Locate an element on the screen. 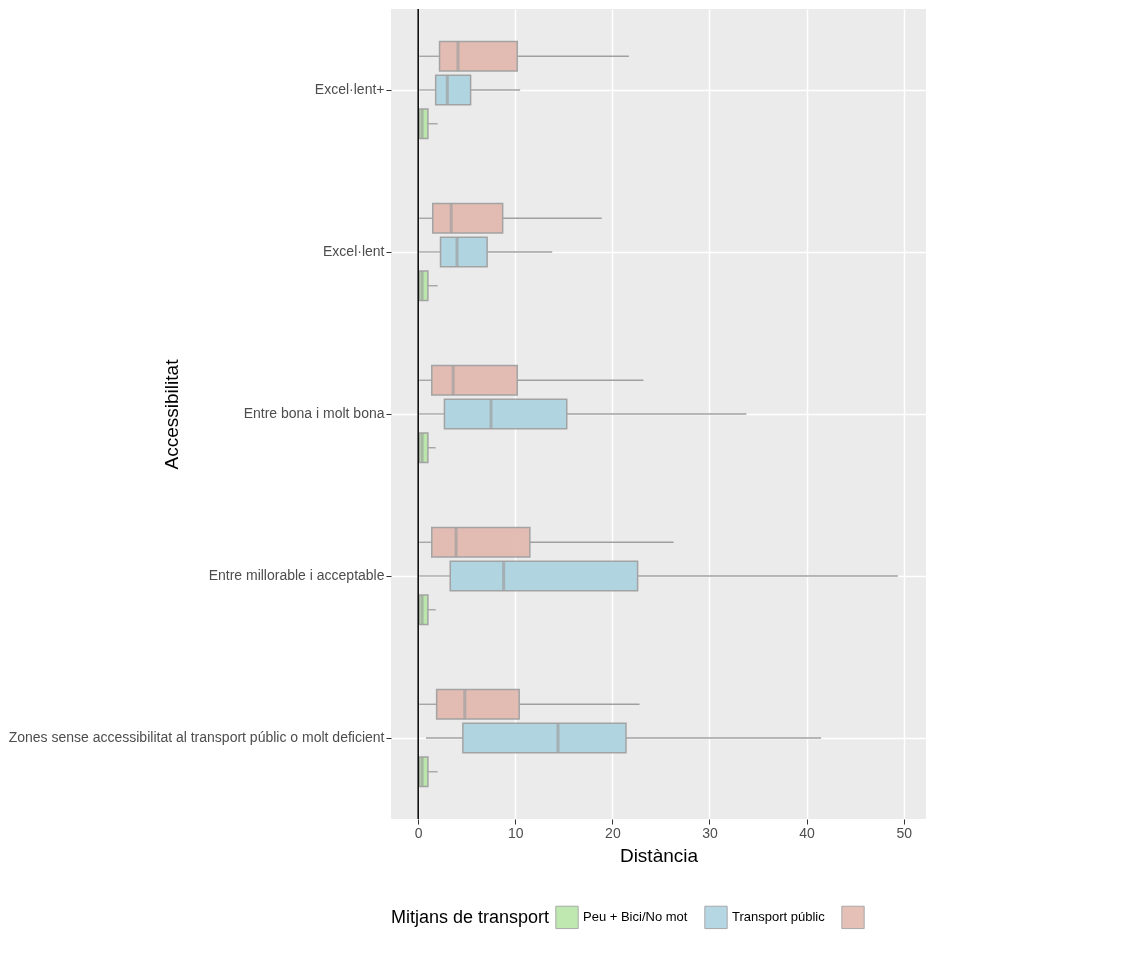 The image size is (1121, 959). x-tick-label: 30 is located at coordinates (710, 832).